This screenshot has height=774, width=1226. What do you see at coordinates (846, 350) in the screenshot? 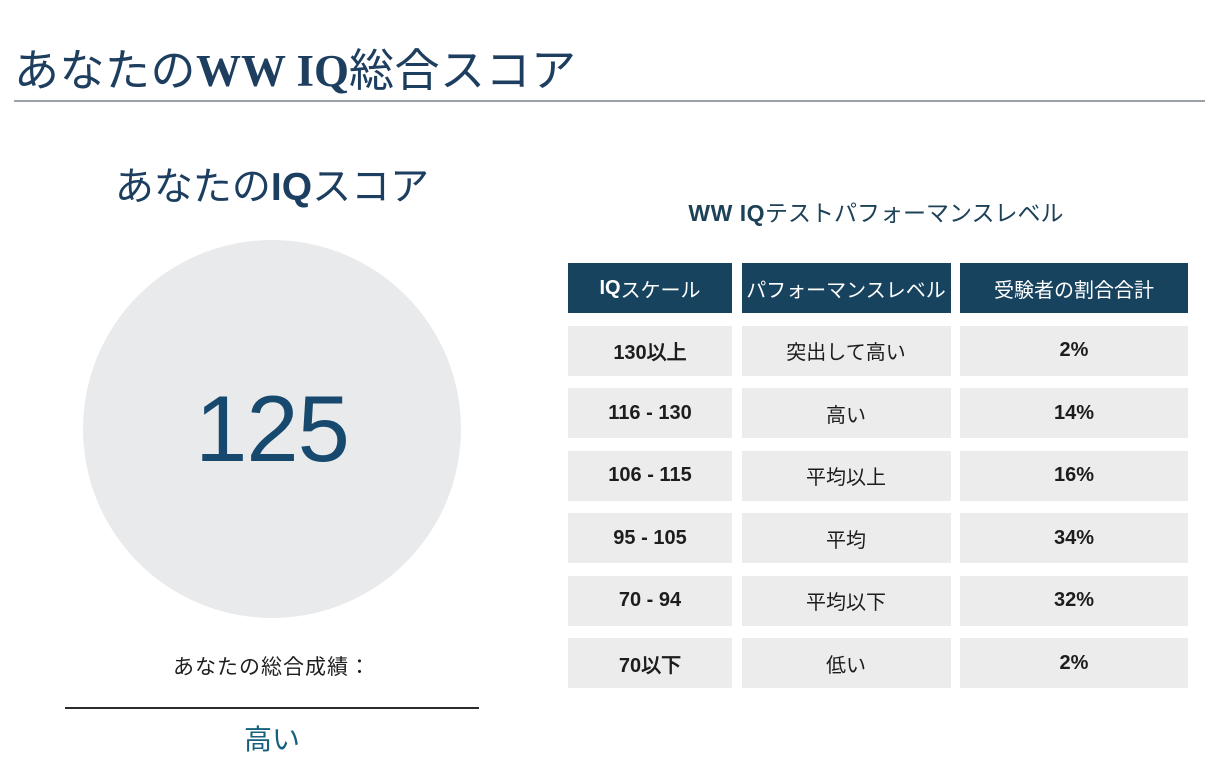
I see `table-cell-level: 突出して高い` at bounding box center [846, 350].